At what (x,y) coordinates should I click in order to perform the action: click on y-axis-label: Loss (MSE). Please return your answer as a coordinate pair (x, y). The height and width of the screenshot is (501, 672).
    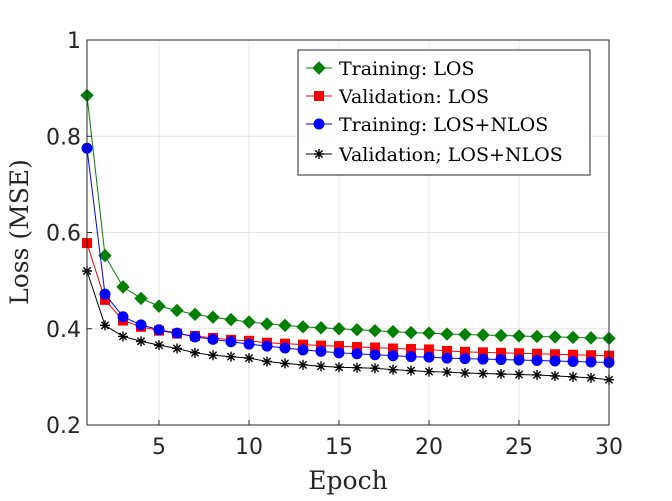
    Looking at the image, I should click on (19, 232).